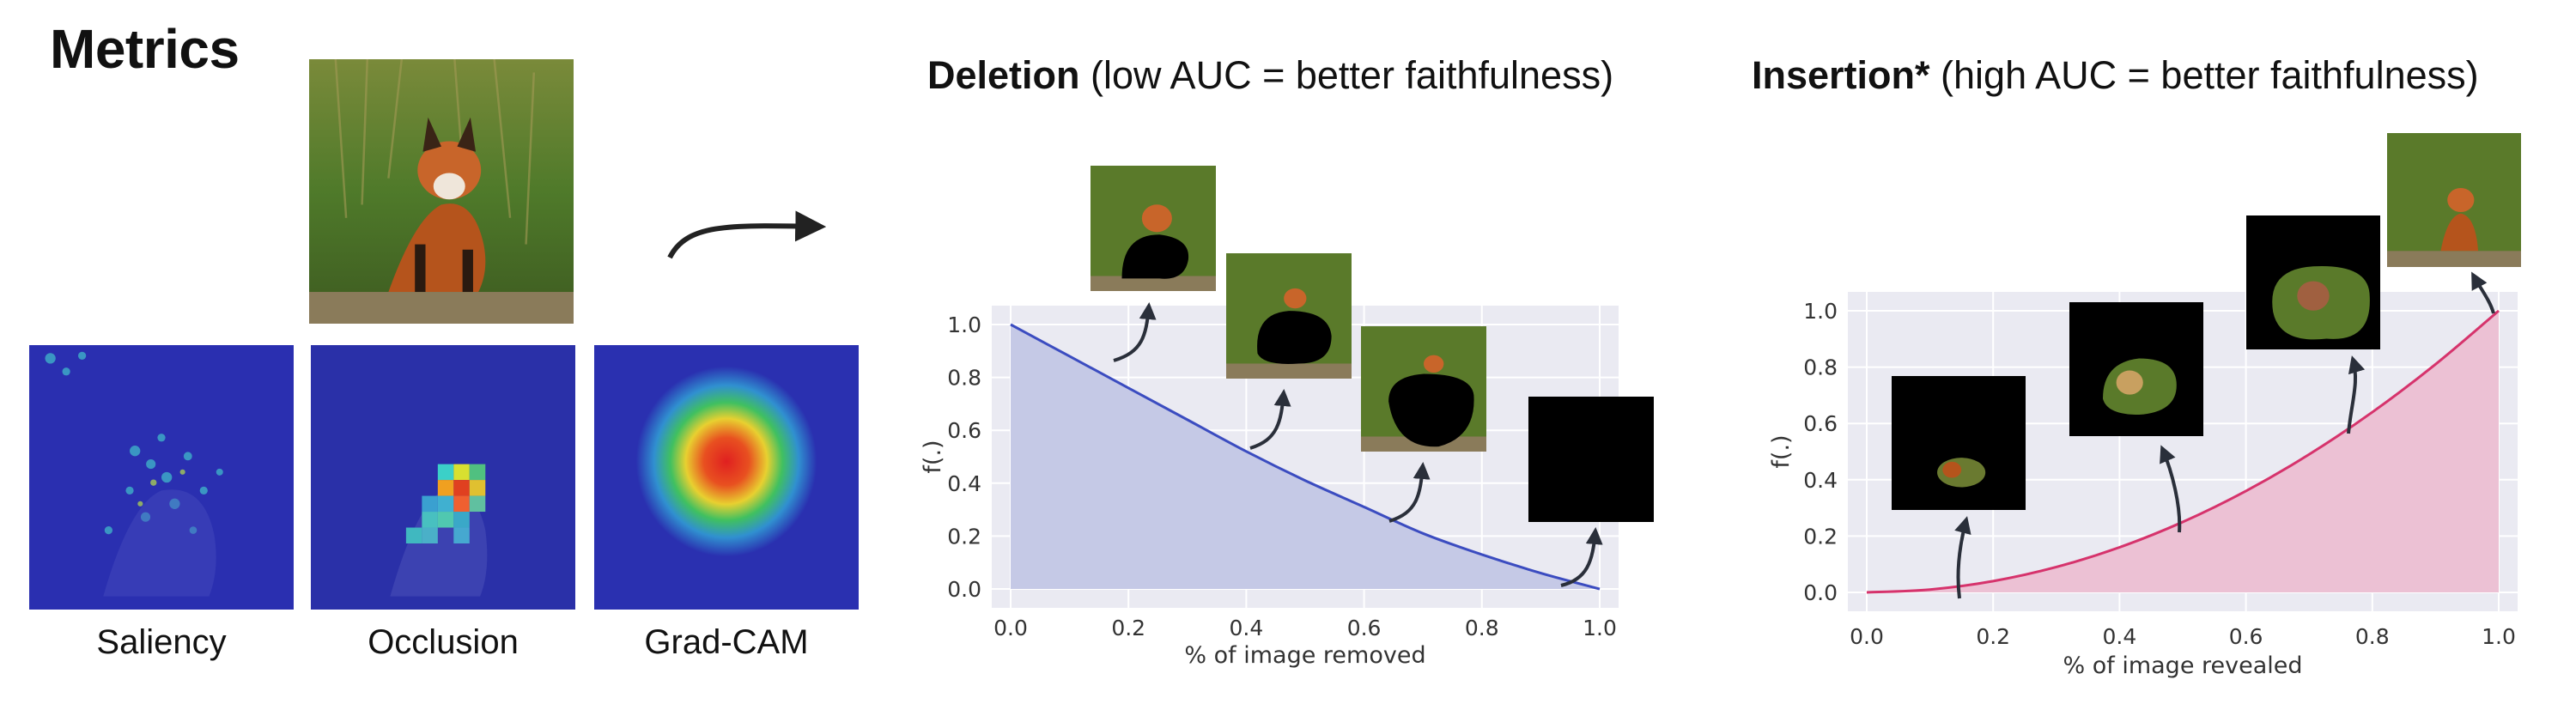 This screenshot has width=2576, height=710. I want to click on deletion-xlabel: % of image removed, so click(1305, 655).